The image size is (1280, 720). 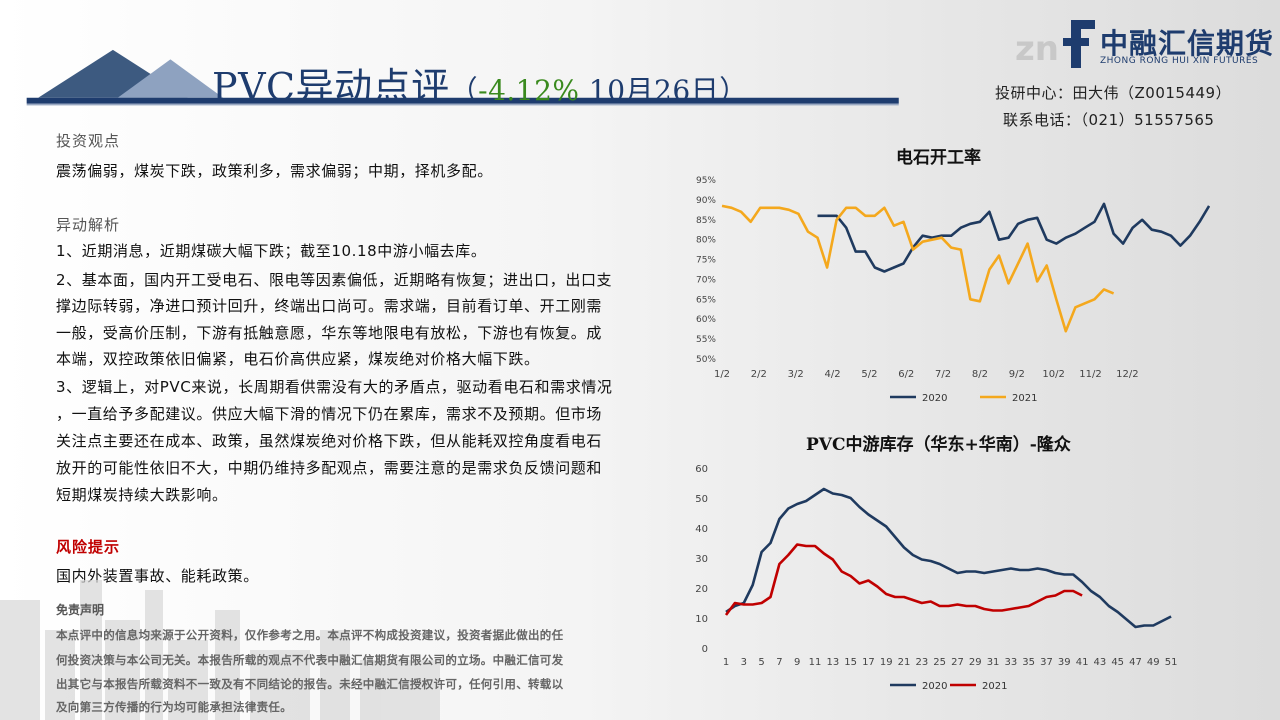 What do you see at coordinates (1090, 374) in the screenshot?
I see `x-tick-label: 11/2` at bounding box center [1090, 374].